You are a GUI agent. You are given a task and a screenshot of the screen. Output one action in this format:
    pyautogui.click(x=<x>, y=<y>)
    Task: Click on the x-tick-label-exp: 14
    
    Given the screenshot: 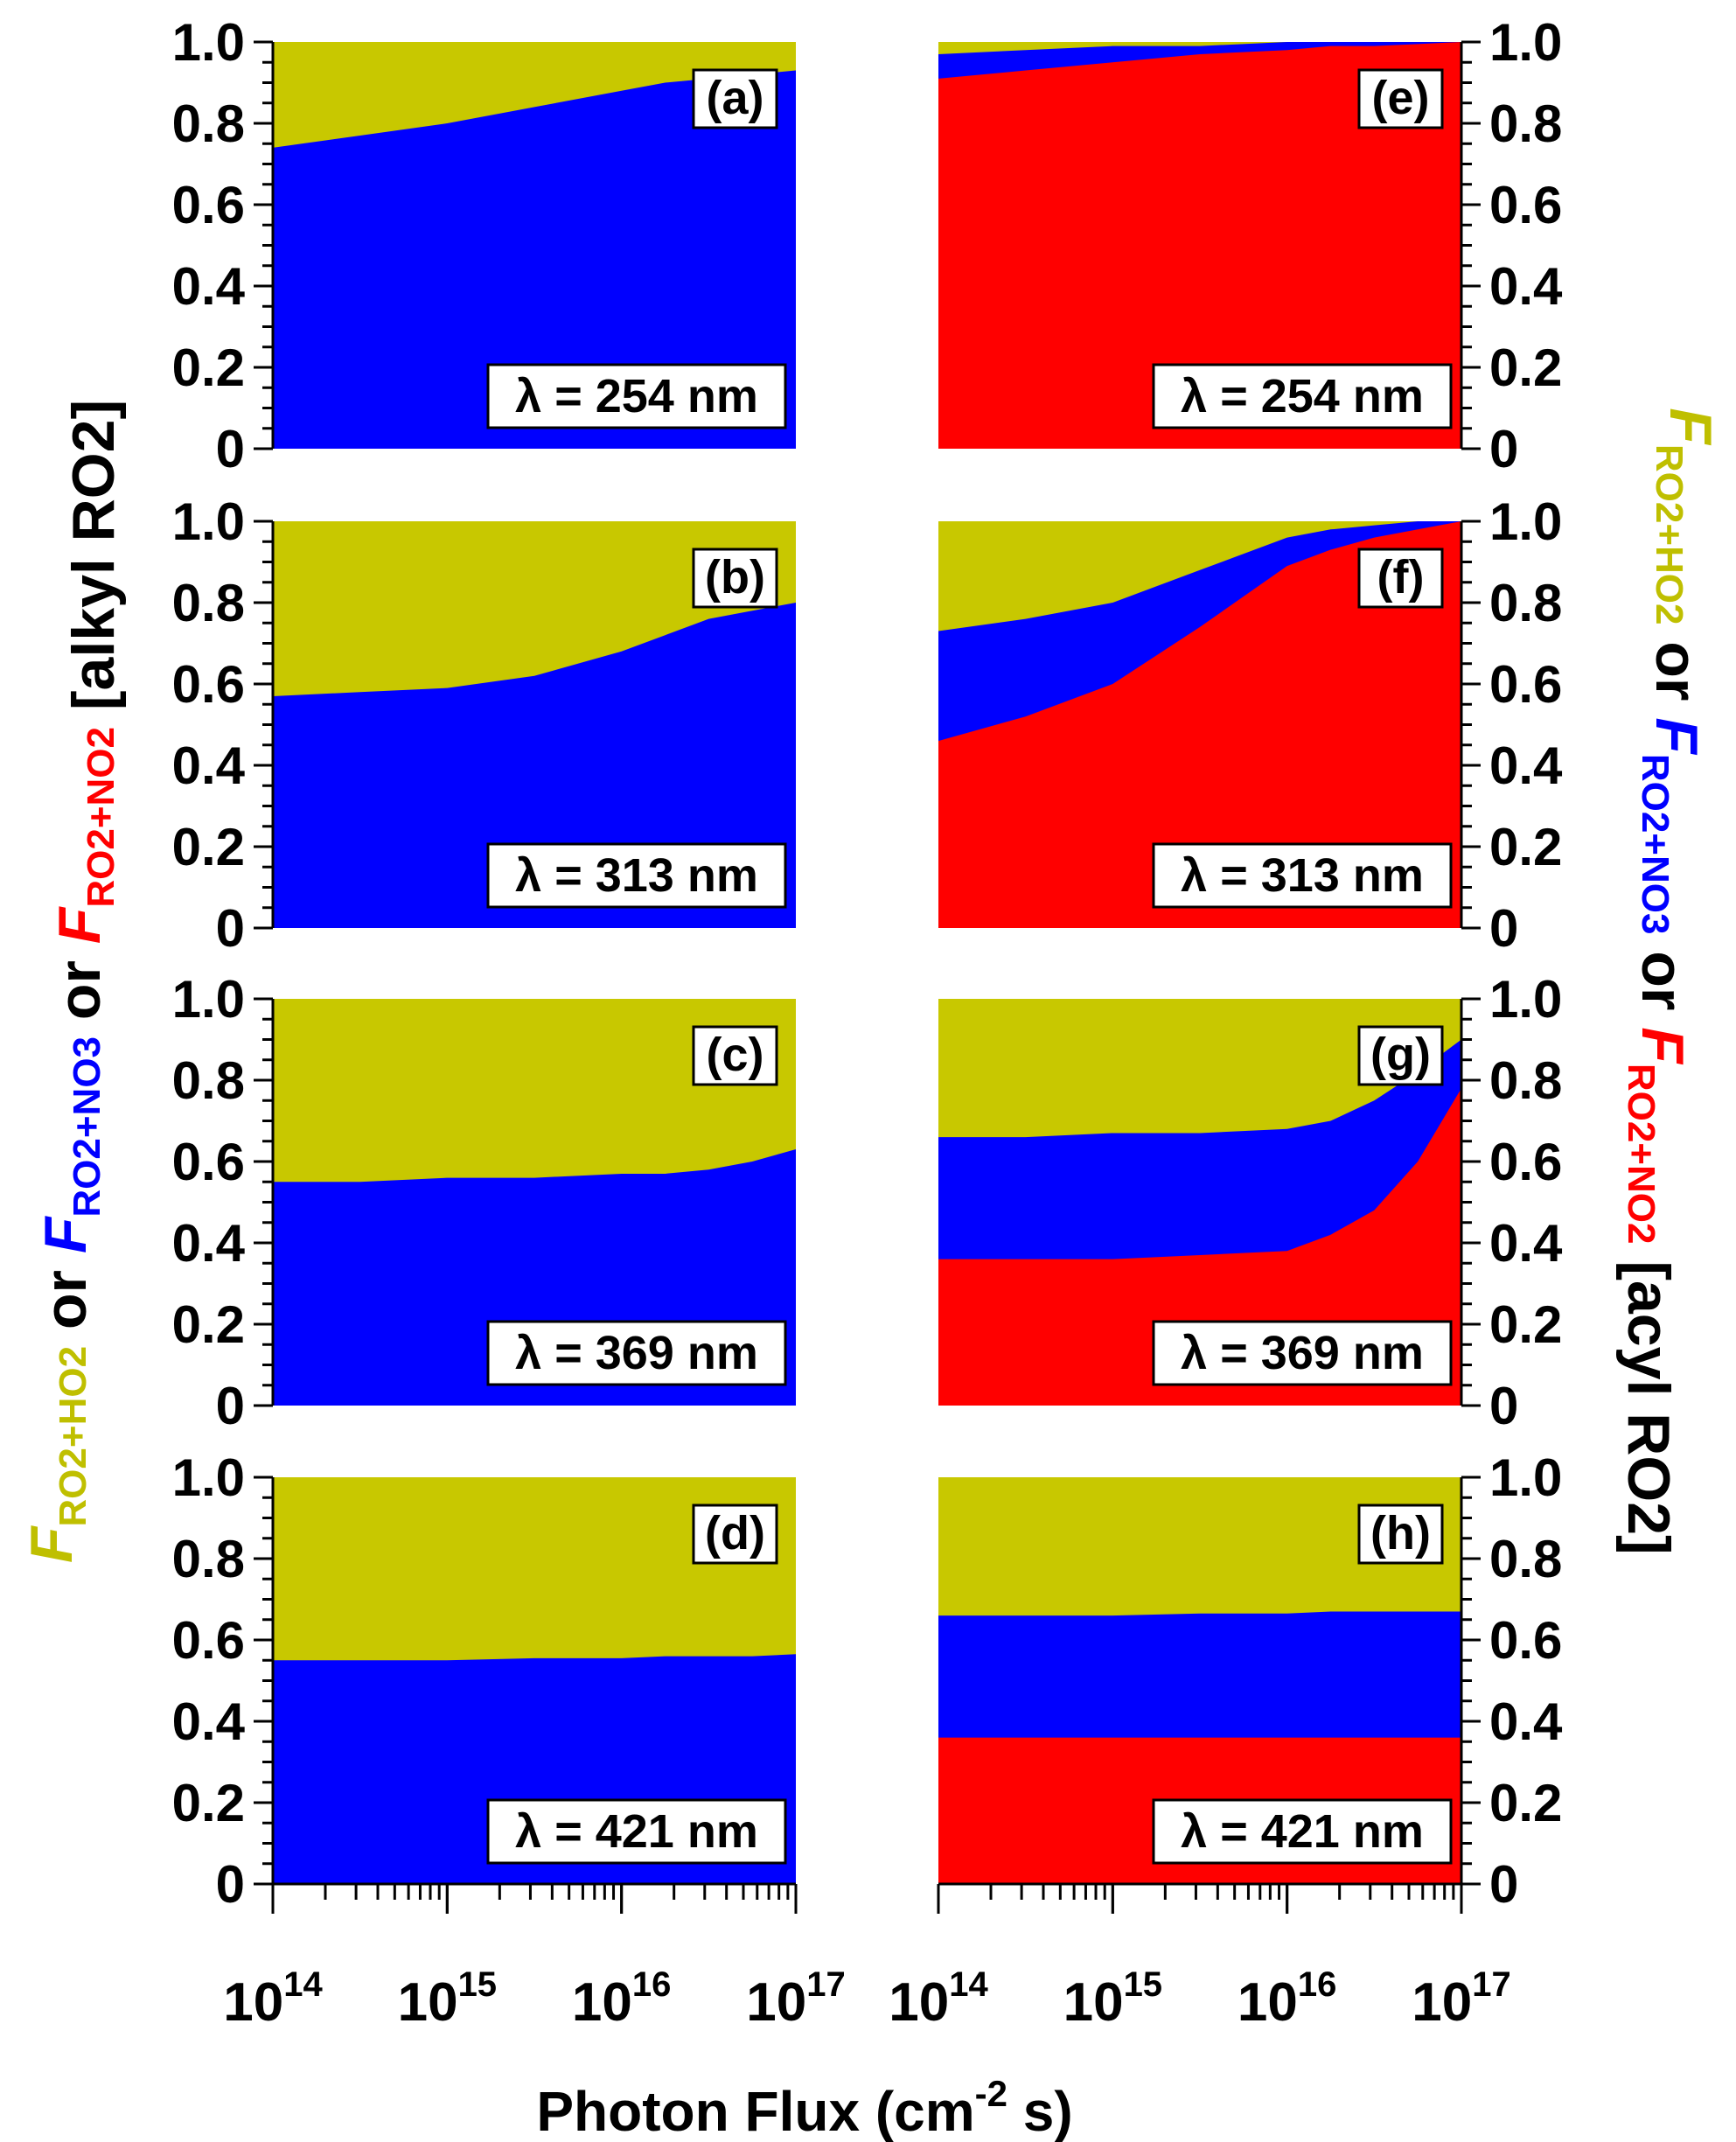 What is the action you would take?
    pyautogui.click(x=303, y=1984)
    